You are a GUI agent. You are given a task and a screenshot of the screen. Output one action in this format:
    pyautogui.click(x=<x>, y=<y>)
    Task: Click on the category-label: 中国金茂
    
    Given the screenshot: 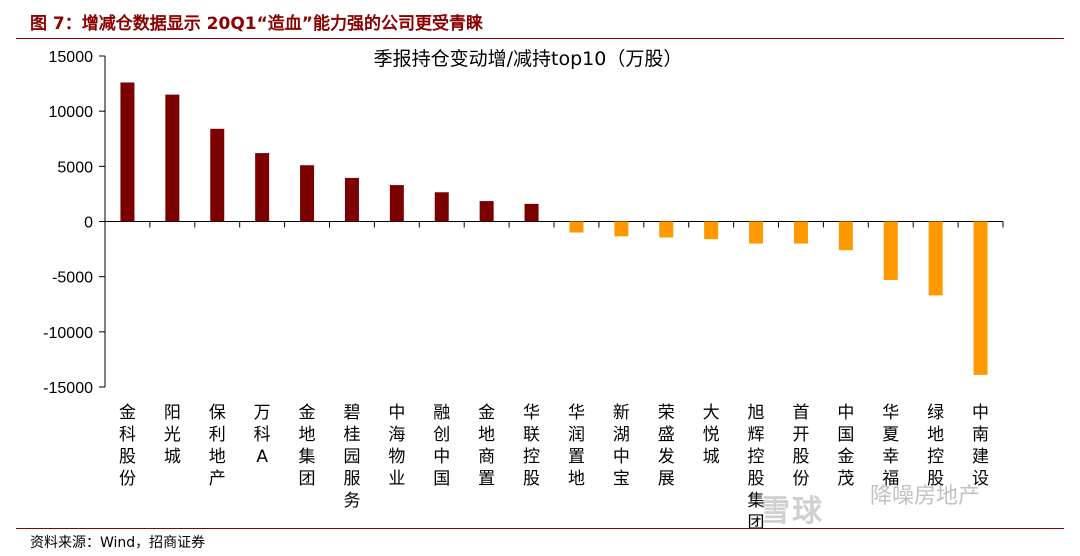 What is the action you would take?
    pyautogui.click(x=845, y=446)
    